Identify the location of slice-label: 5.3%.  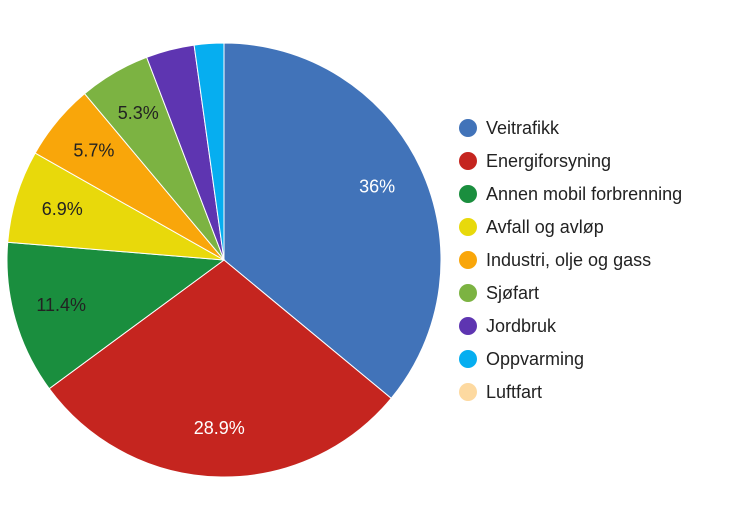
(138, 113).